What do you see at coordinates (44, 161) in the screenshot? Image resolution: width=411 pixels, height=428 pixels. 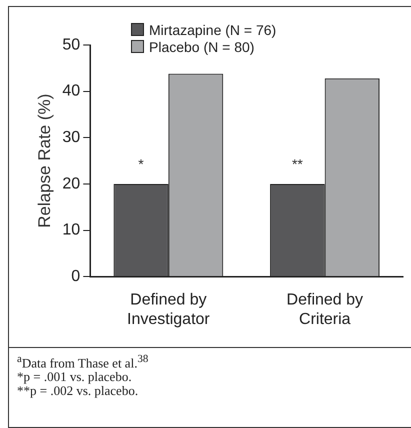 I see `y-axis-title: Relapse Rate (%)` at bounding box center [44, 161].